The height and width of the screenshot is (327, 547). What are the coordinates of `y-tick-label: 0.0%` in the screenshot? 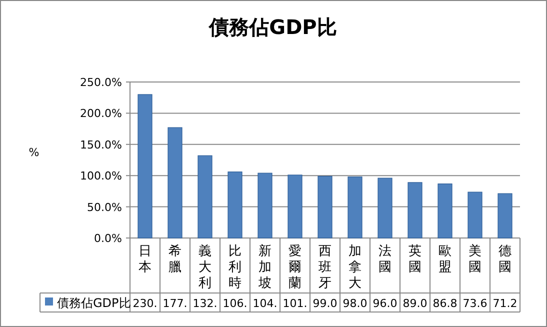 It's located at (108, 238).